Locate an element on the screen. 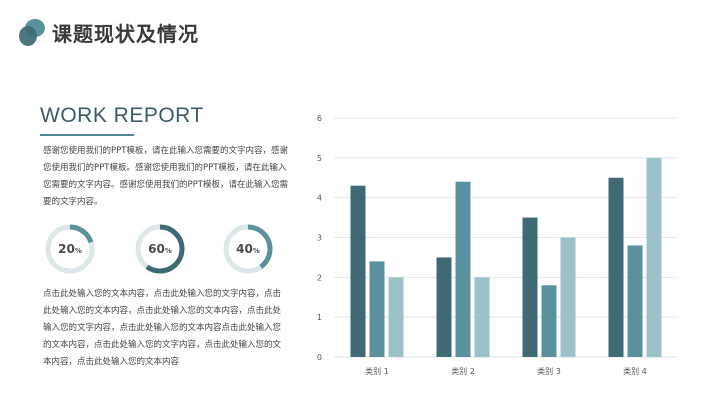 The image size is (720, 405). ring-value: 20% is located at coordinates (70, 249).